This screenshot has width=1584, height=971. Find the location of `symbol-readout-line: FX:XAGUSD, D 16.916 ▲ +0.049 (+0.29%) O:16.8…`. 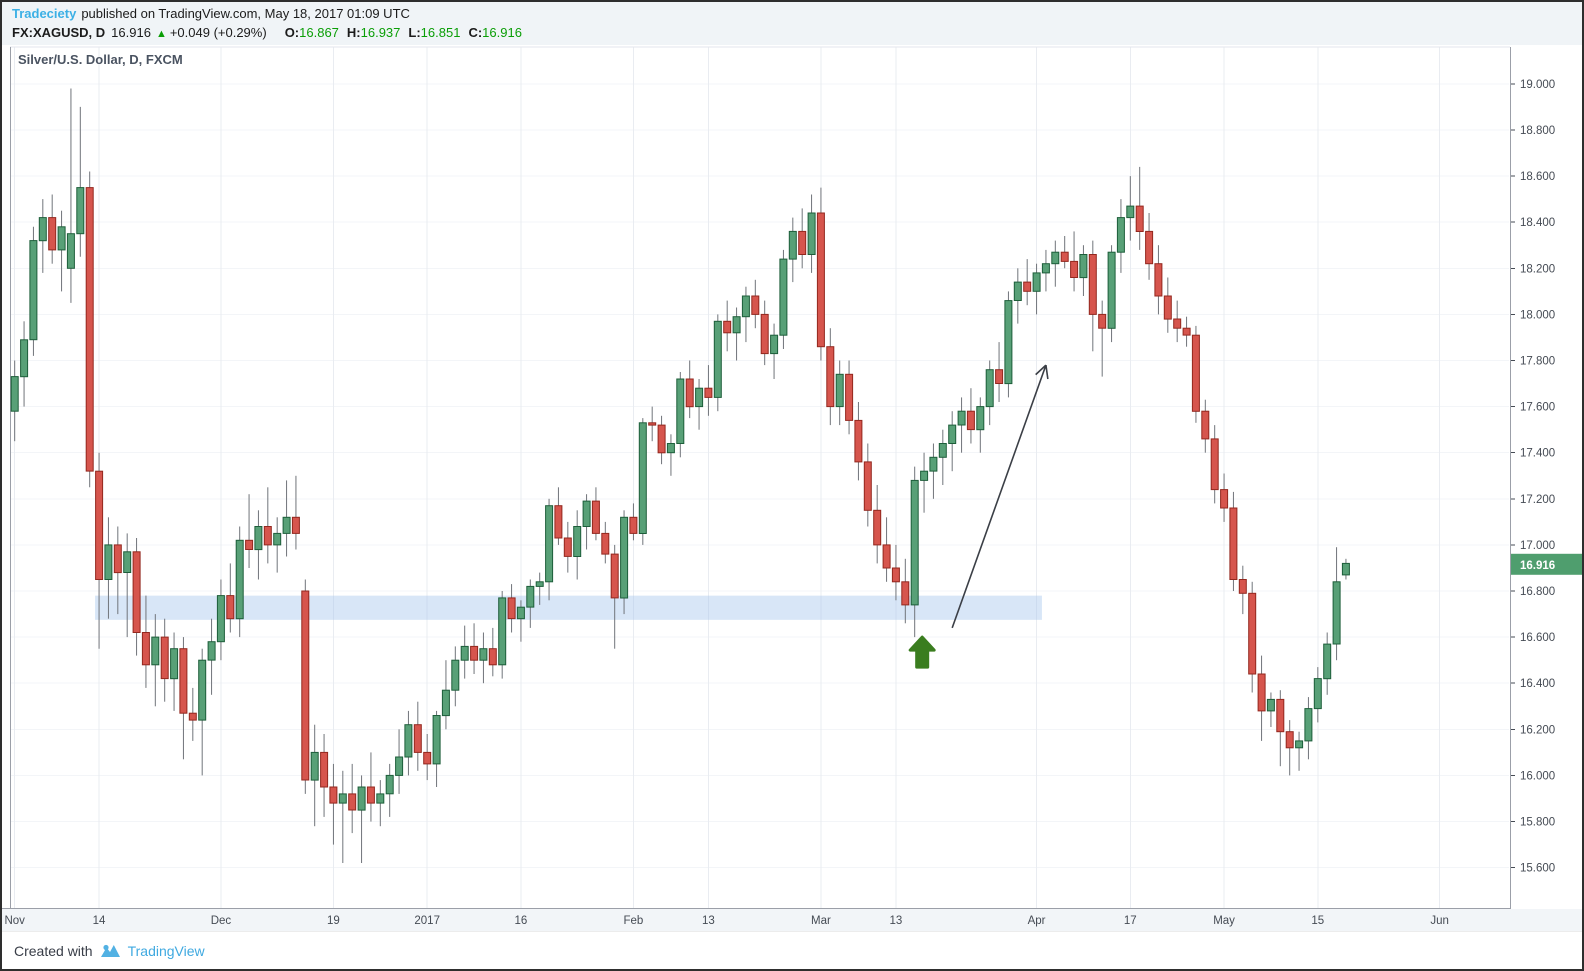

symbol-readout-line: FX:XAGUSD, D 16.916 ▲ +0.049 (+0.29%) O:16.8… is located at coordinates (797, 33).